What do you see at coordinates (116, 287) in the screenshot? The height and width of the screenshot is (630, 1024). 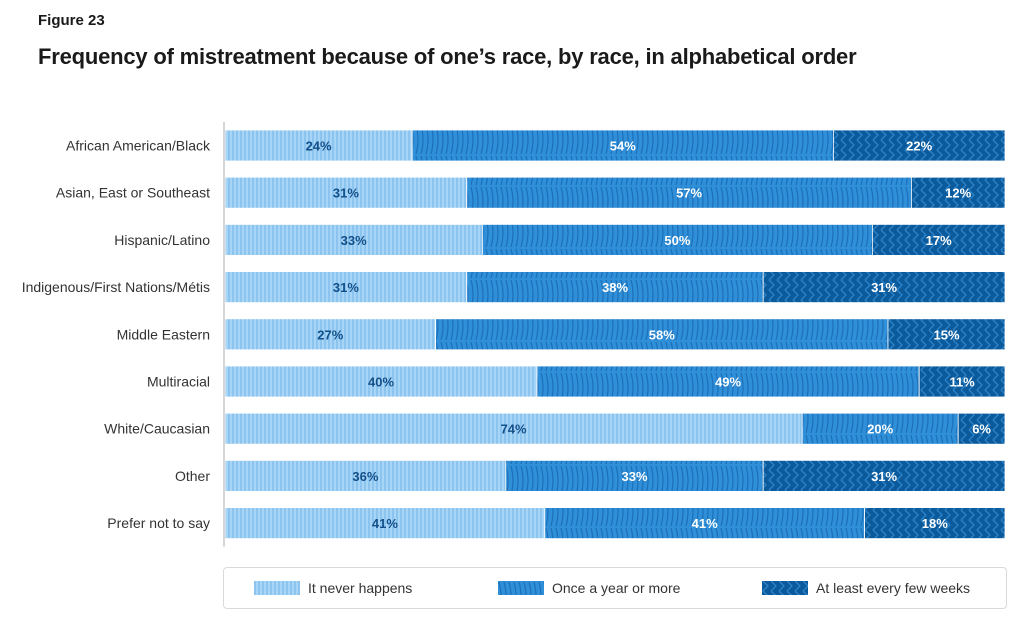 I see `category-label: Indigenous/First Nations/Métis` at bounding box center [116, 287].